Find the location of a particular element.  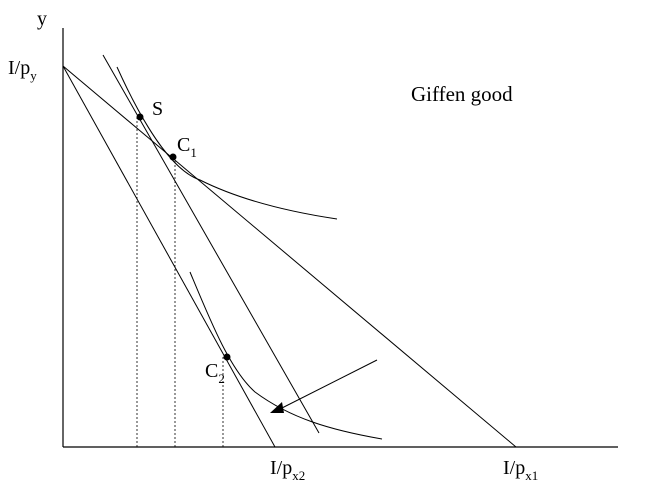

shift-arrow-head is located at coordinates (277, 407).